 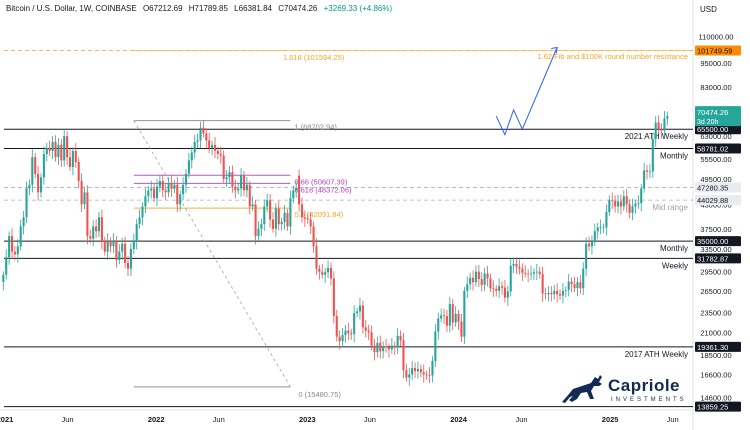 I want to click on fib-level-label: 0.618 (48372.06), so click(x=323, y=189).